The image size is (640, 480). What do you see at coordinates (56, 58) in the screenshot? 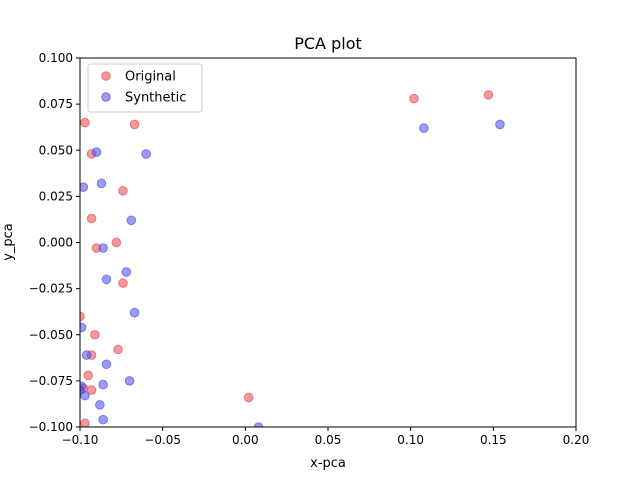
I see `y-tick-label: 0.100` at bounding box center [56, 58].